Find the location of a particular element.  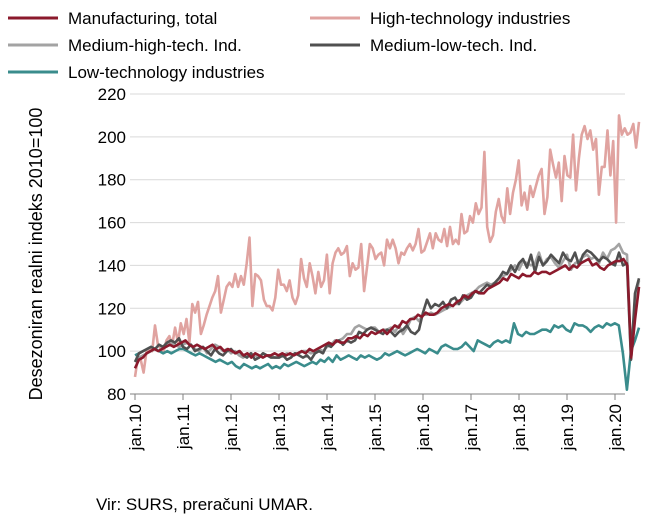

x-tick-label: jan.18 is located at coordinates (519, 427).